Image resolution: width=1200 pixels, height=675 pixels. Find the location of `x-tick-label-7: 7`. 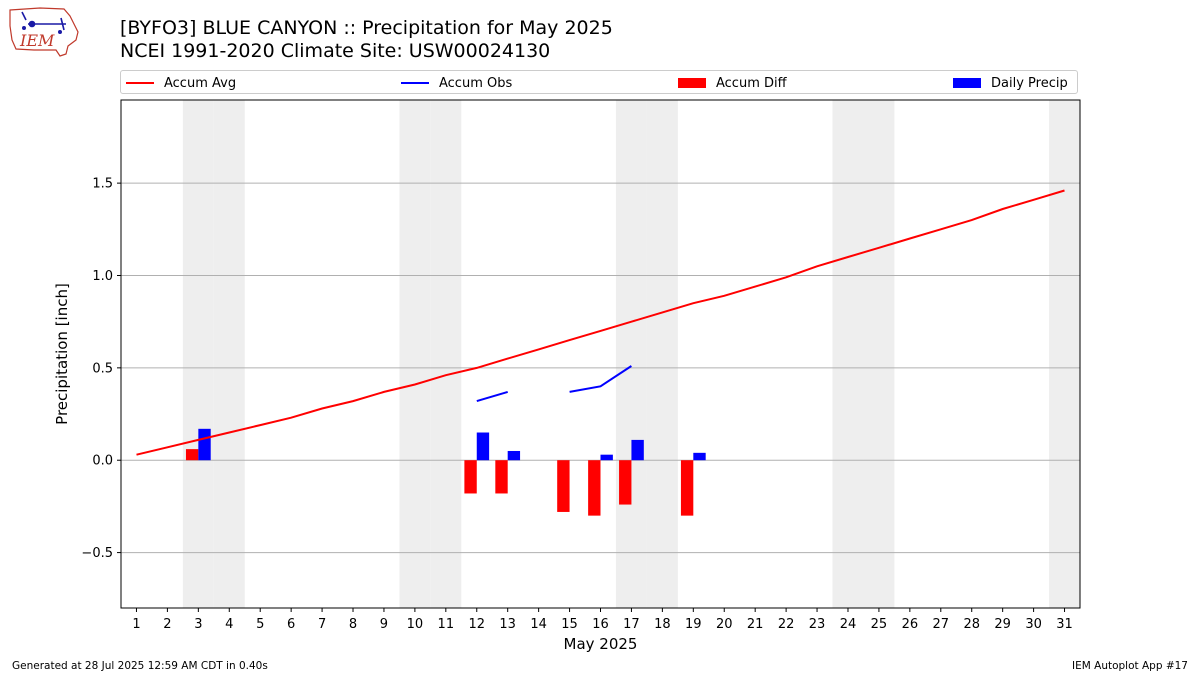

x-tick-label-7: 7 is located at coordinates (322, 624).